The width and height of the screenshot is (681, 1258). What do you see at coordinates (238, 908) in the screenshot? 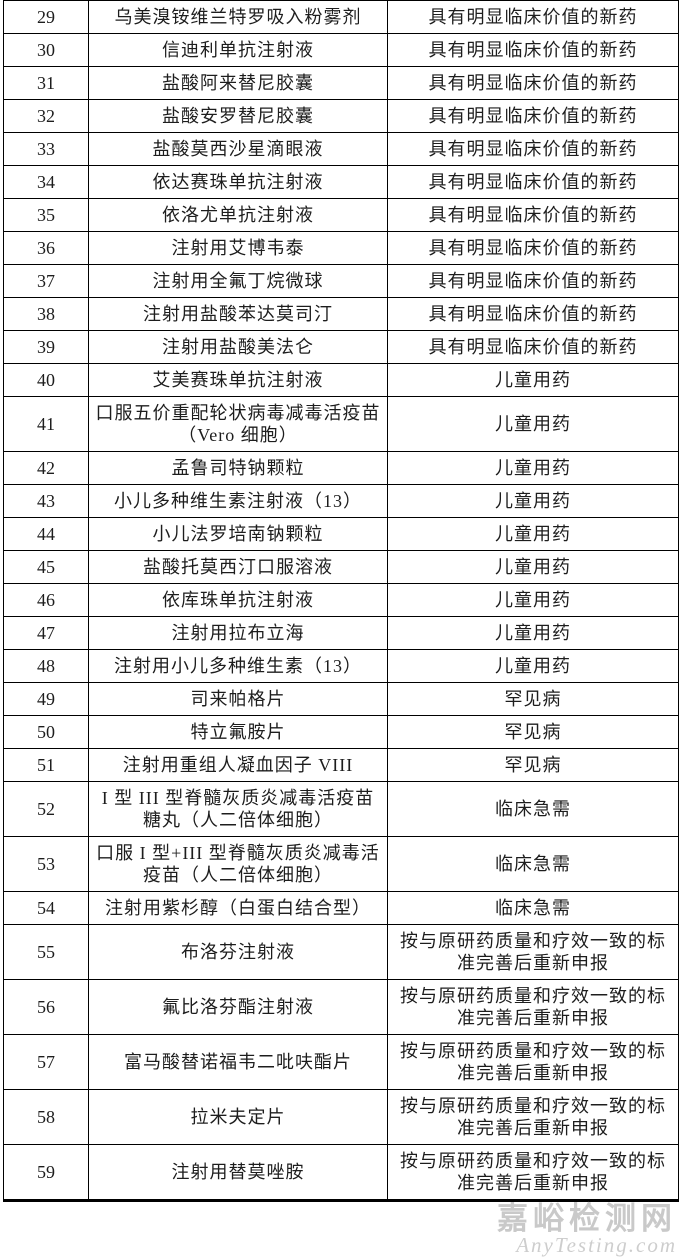
I see `drug-name-cell: 注射用紫杉醇（白蛋白结合型）` at bounding box center [238, 908].